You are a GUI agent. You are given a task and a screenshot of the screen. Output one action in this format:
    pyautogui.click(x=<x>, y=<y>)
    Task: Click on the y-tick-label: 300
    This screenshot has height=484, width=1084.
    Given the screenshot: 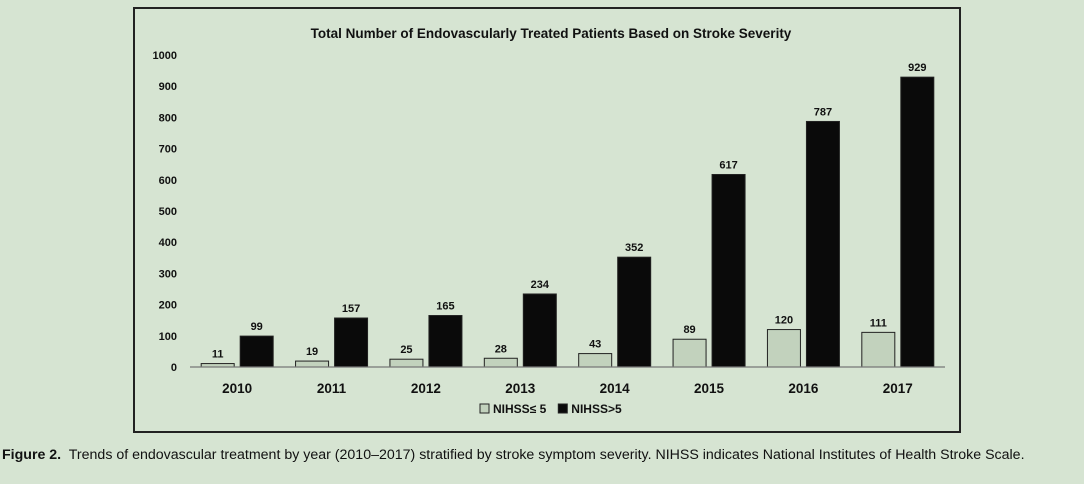 What is the action you would take?
    pyautogui.click(x=168, y=274)
    